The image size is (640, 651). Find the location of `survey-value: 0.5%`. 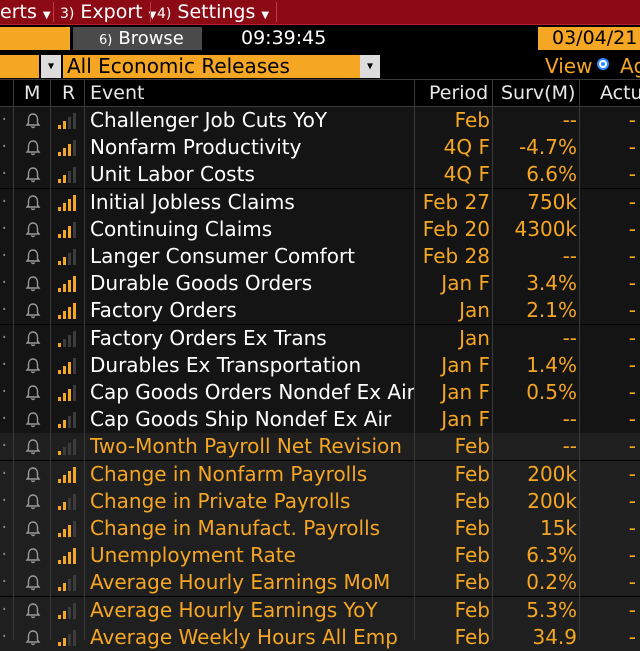

survey-value: 0.5% is located at coordinates (551, 392).